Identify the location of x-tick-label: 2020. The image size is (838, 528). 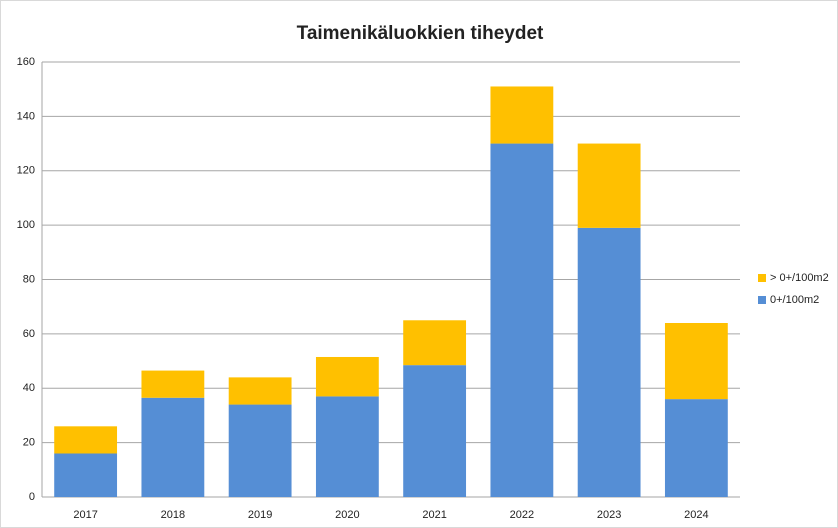
(347, 515).